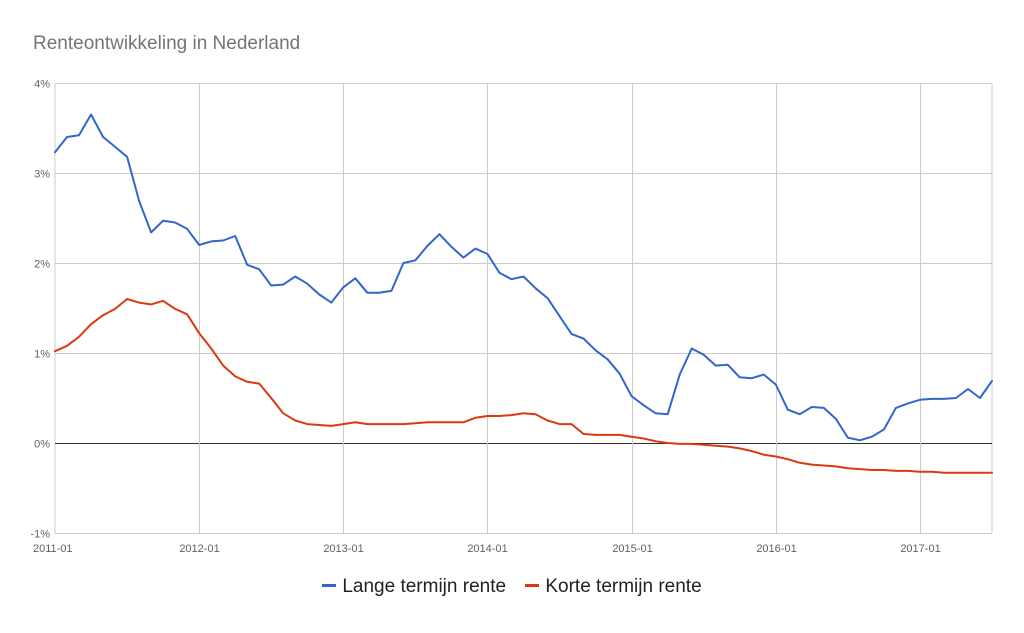 This screenshot has width=1024, height=633. Describe the element at coordinates (343, 549) in the screenshot. I see `x-tick-label: 2013-01` at that location.